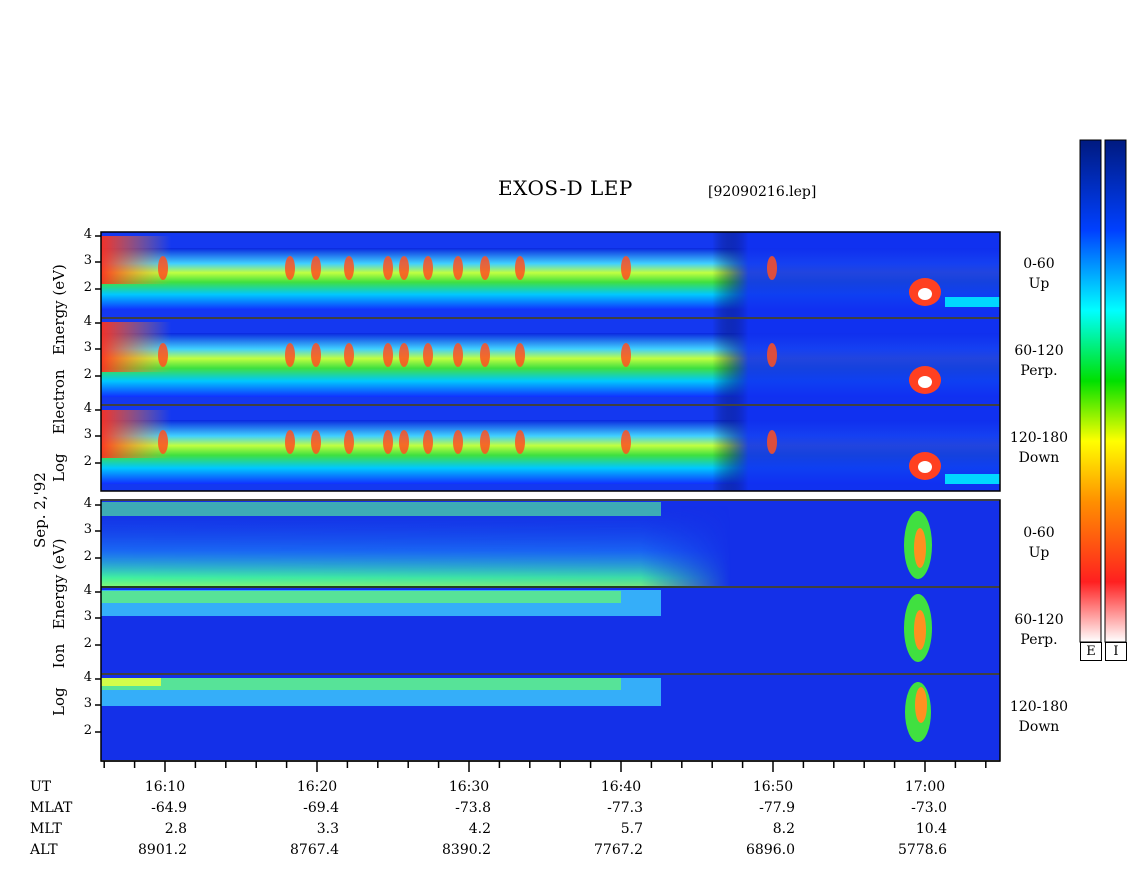  What do you see at coordinates (44, 850) in the screenshot?
I see `row-label-alt: ALT` at bounding box center [44, 850].